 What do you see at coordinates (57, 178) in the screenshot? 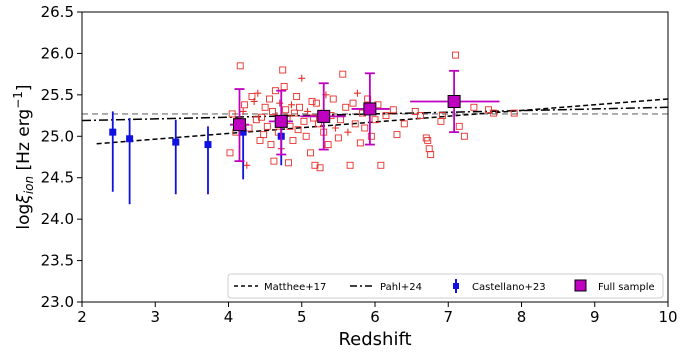
I see `y-tick-label: 24.5` at bounding box center [57, 178].